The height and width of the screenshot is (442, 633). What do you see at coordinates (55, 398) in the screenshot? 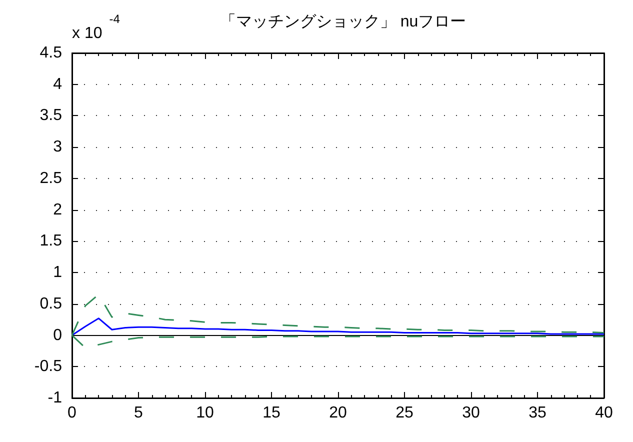
I see `y-tick-label: -1` at bounding box center [55, 398].